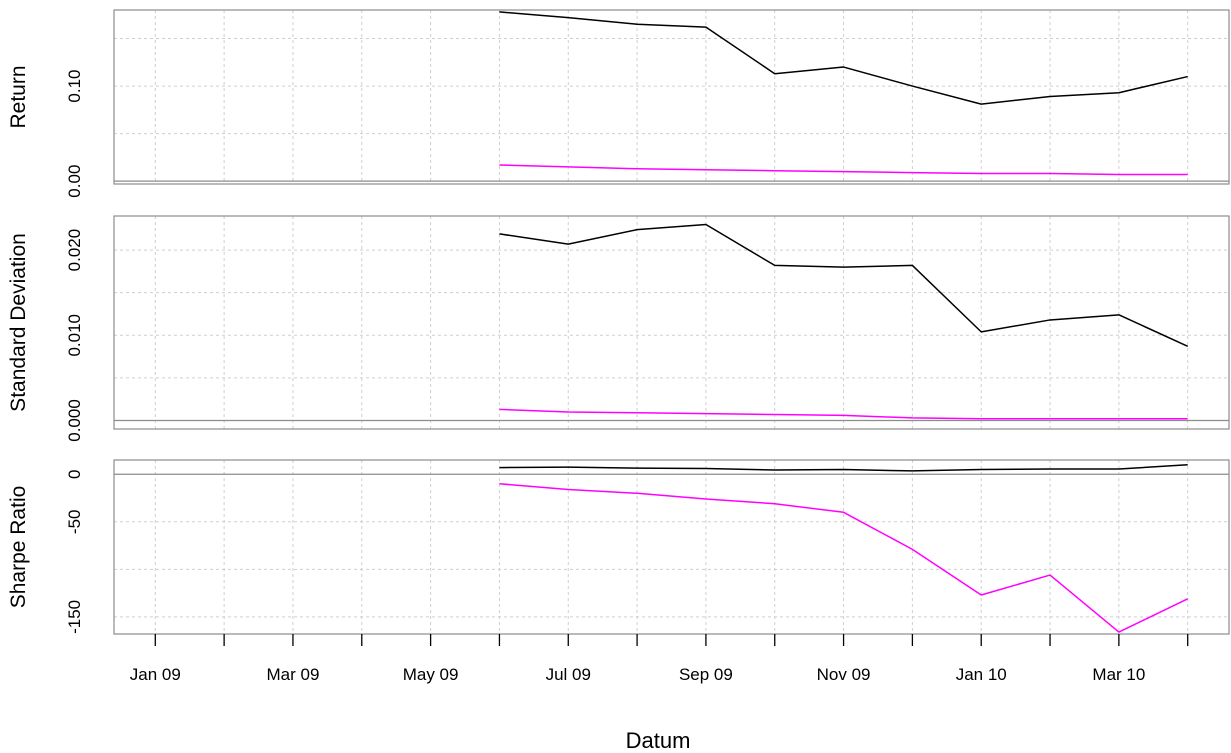 The width and height of the screenshot is (1231, 753). Describe the element at coordinates (431, 674) in the screenshot. I see `x-tick-label-2: May 09` at that location.